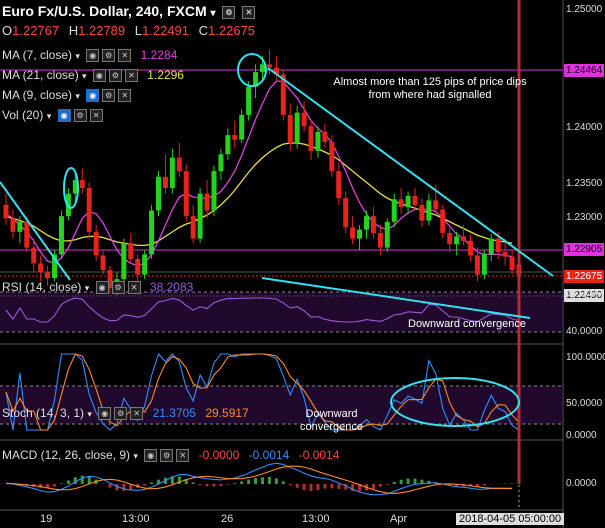 The height and width of the screenshot is (528, 605). I want to click on price-tag-current: 1.22675, so click(584, 276).